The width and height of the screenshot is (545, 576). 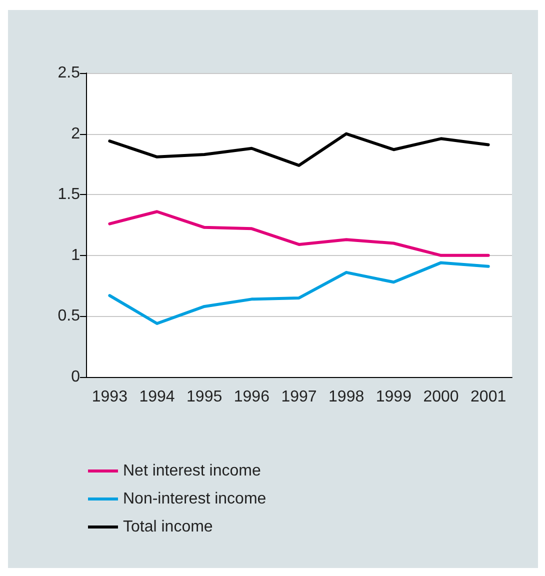 What do you see at coordinates (252, 397) in the screenshot?
I see `x-tick-label: 1996` at bounding box center [252, 397].